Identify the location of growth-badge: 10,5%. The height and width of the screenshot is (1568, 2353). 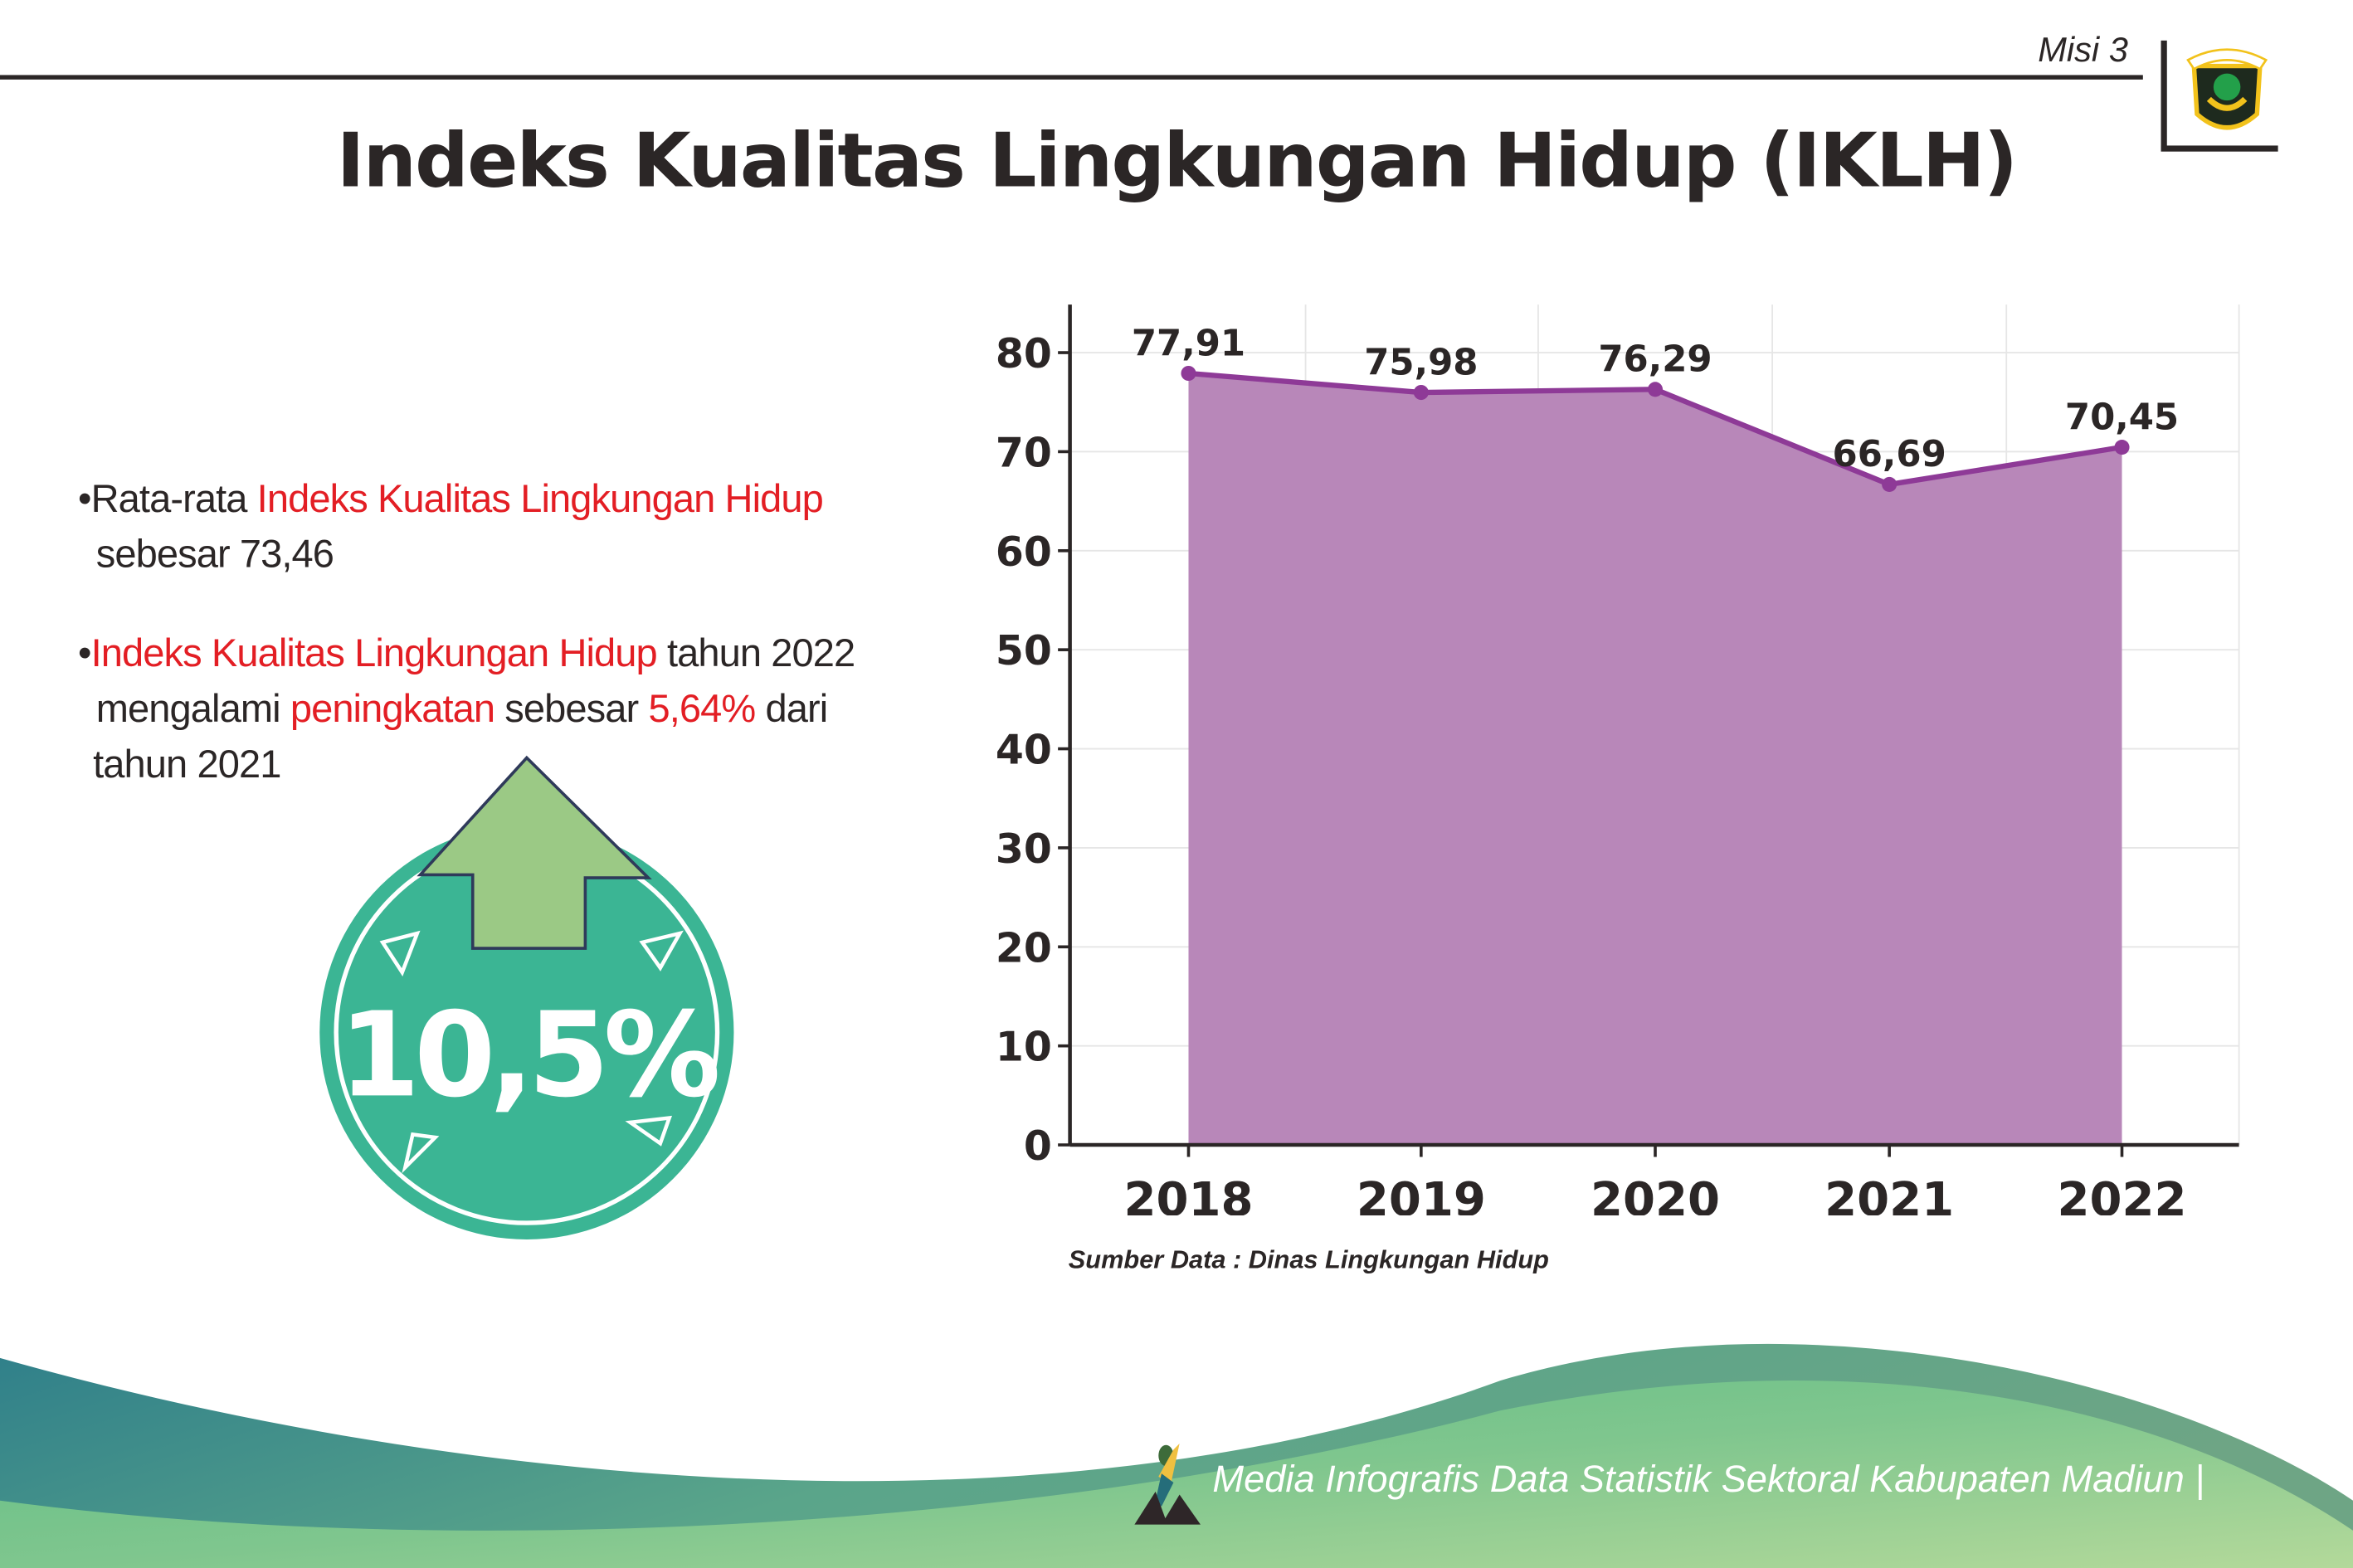
(526, 997).